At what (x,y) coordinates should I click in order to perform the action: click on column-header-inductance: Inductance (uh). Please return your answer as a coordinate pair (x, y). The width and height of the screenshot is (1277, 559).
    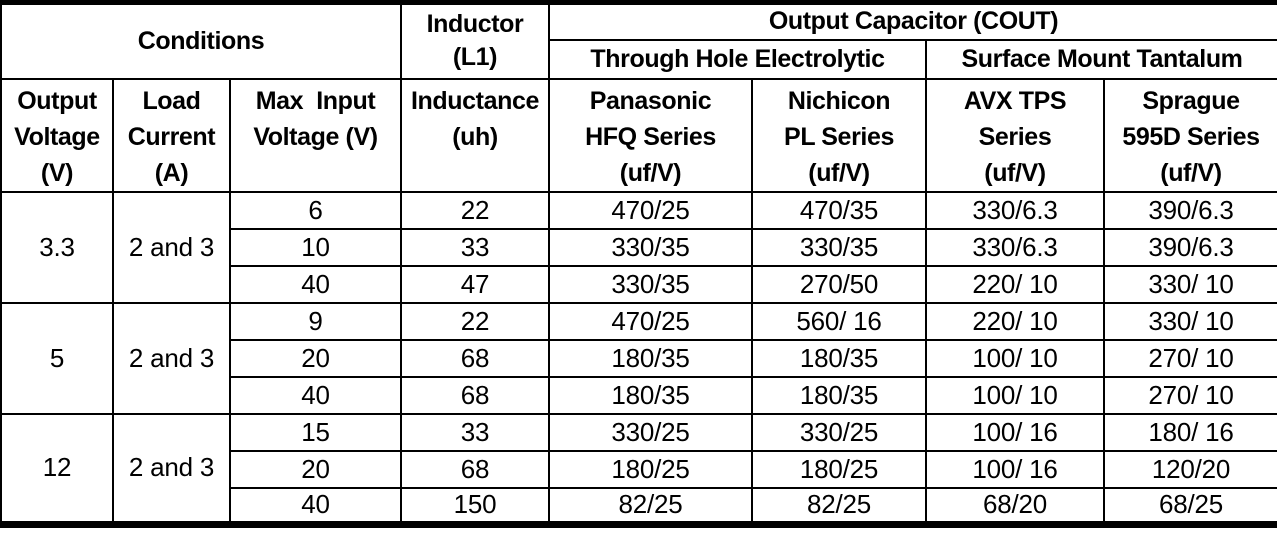
    Looking at the image, I should click on (475, 135).